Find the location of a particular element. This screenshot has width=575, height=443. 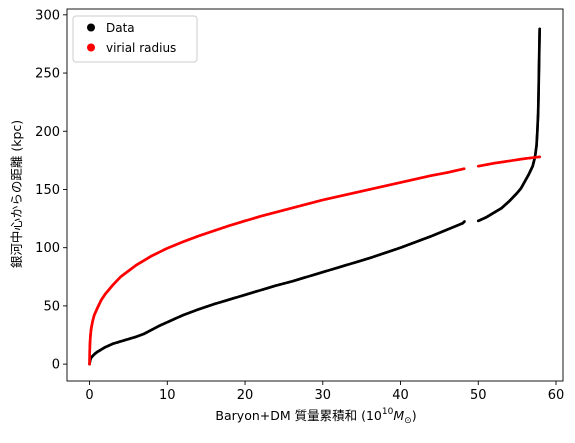

x-tick-label: 10 is located at coordinates (167, 395).